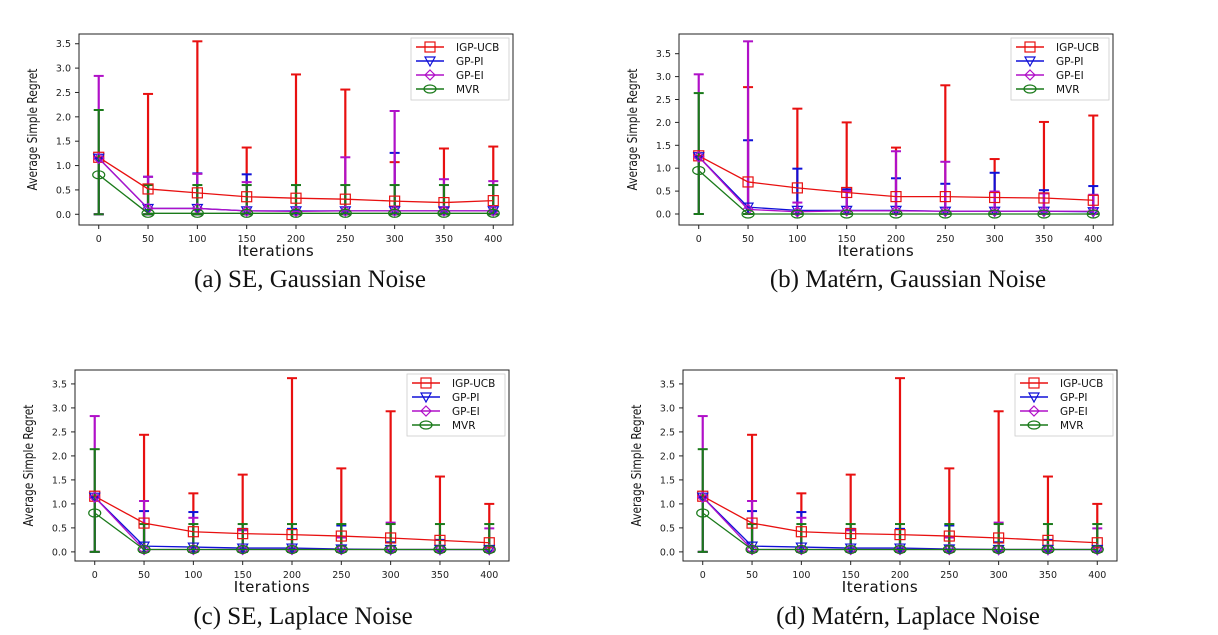  Describe the element at coordinates (896, 239) in the screenshot. I see `x-tick-label: 200` at that location.